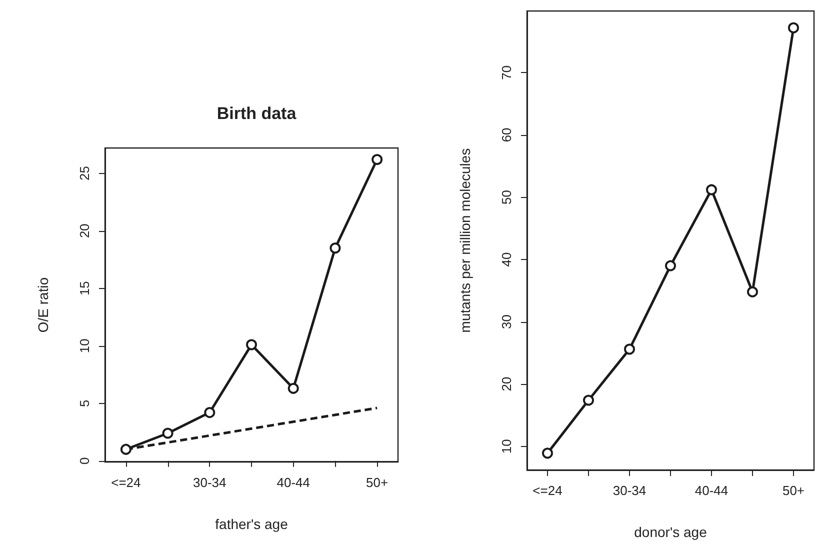 The width and height of the screenshot is (820, 559). I want to click on y-tick-label: 70, so click(506, 72).